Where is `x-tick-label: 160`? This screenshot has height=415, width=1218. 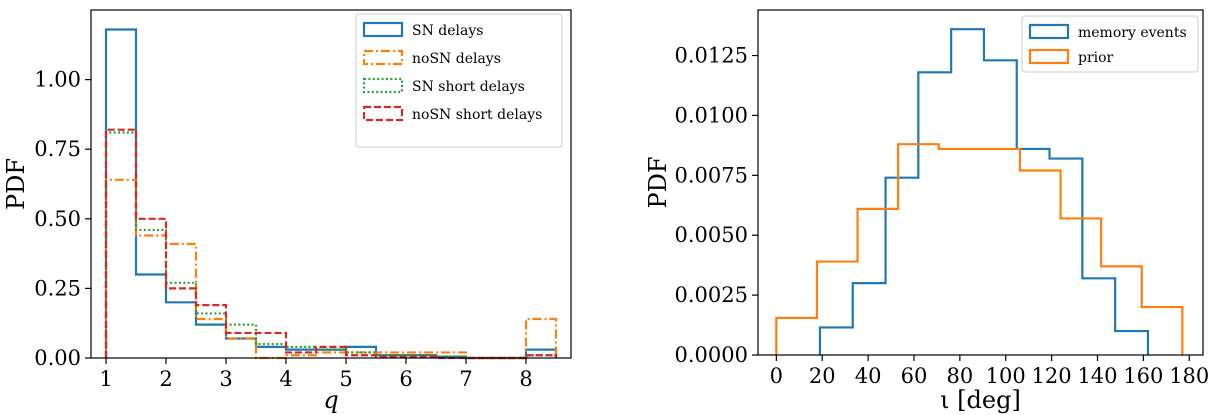 x-tick-label: 160 is located at coordinates (1143, 376).